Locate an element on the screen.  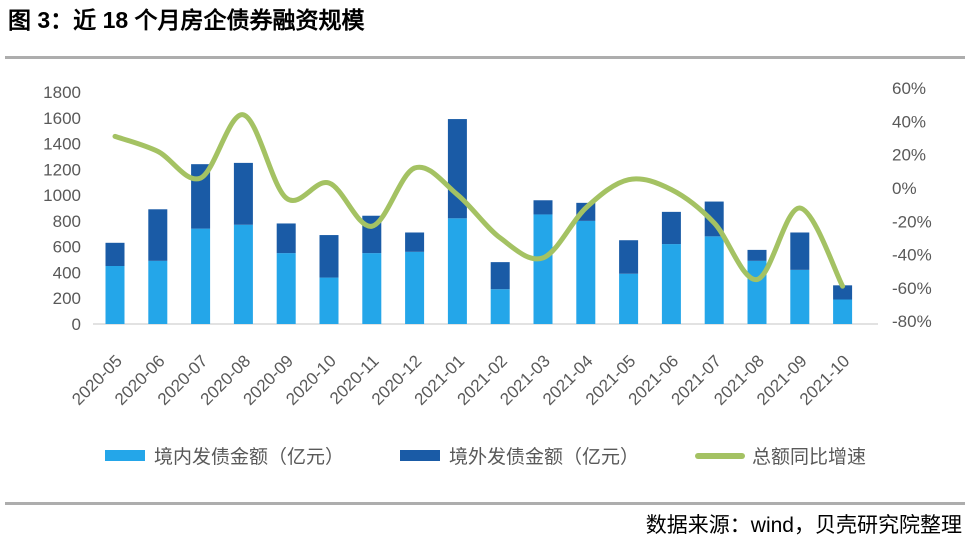
right-axis-tick-60%: 60% is located at coordinates (909, 88).